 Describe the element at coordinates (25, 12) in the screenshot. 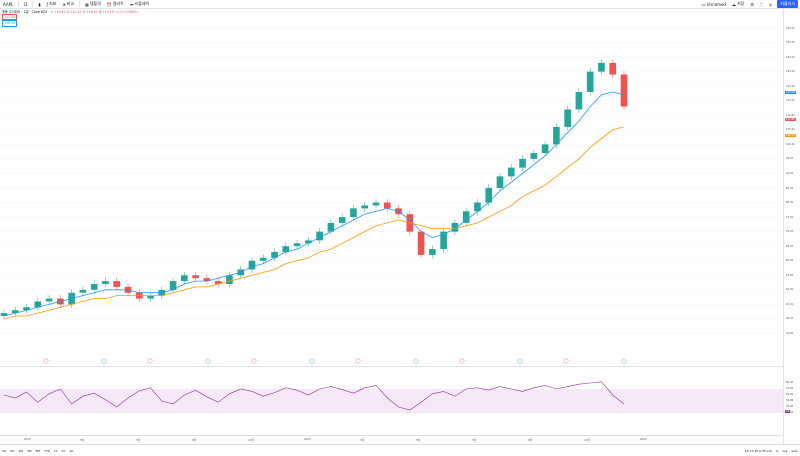

I see `symbol-description: 애플 주식회사 · 1일 · Cboe BZX` at that location.